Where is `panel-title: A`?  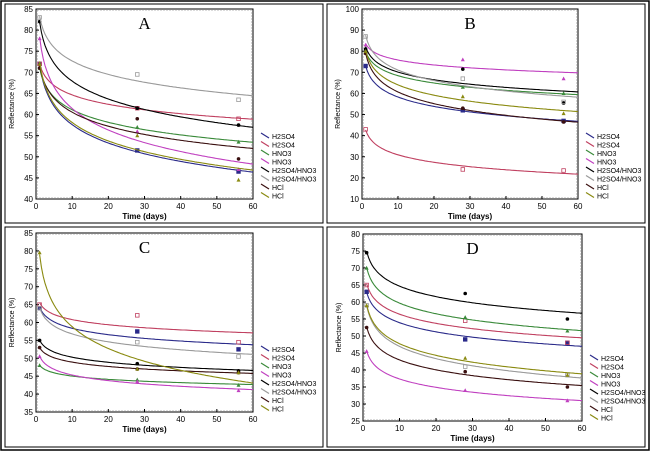
panel-title: A is located at coordinates (144, 23).